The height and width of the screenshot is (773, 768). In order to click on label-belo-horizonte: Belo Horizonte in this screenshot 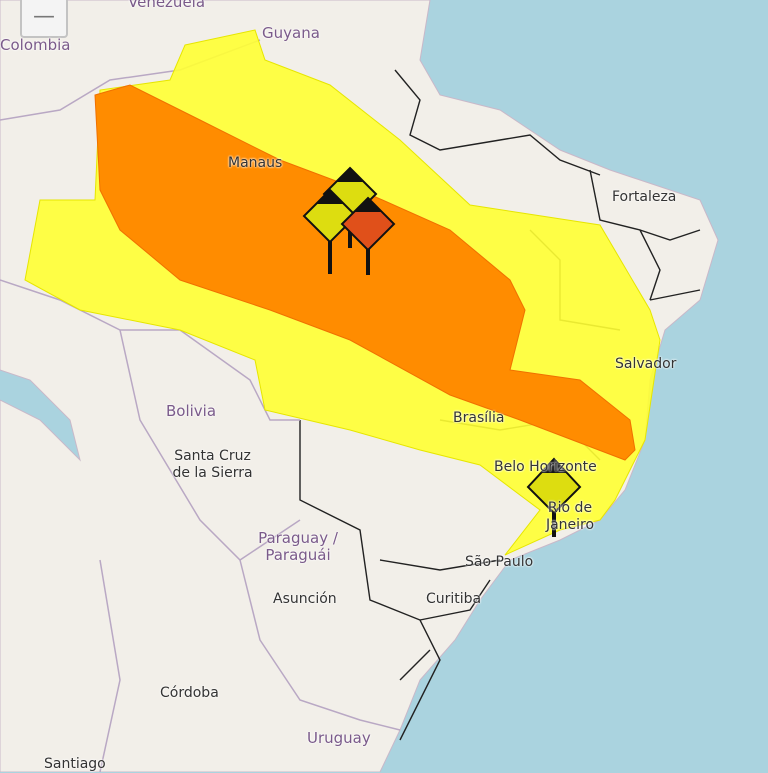, I will do `click(545, 467)`.